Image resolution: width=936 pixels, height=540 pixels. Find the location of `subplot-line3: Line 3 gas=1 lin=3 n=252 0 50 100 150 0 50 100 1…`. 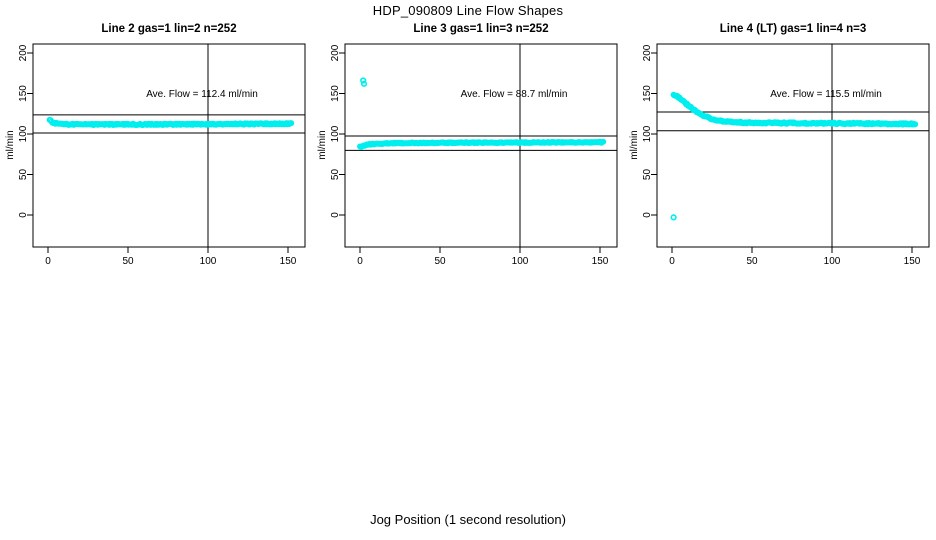

subplot-line3: Line 3 gas=1 lin=3 n=252 0 50 100 150 0 50 100 1… is located at coordinates (467, 145).